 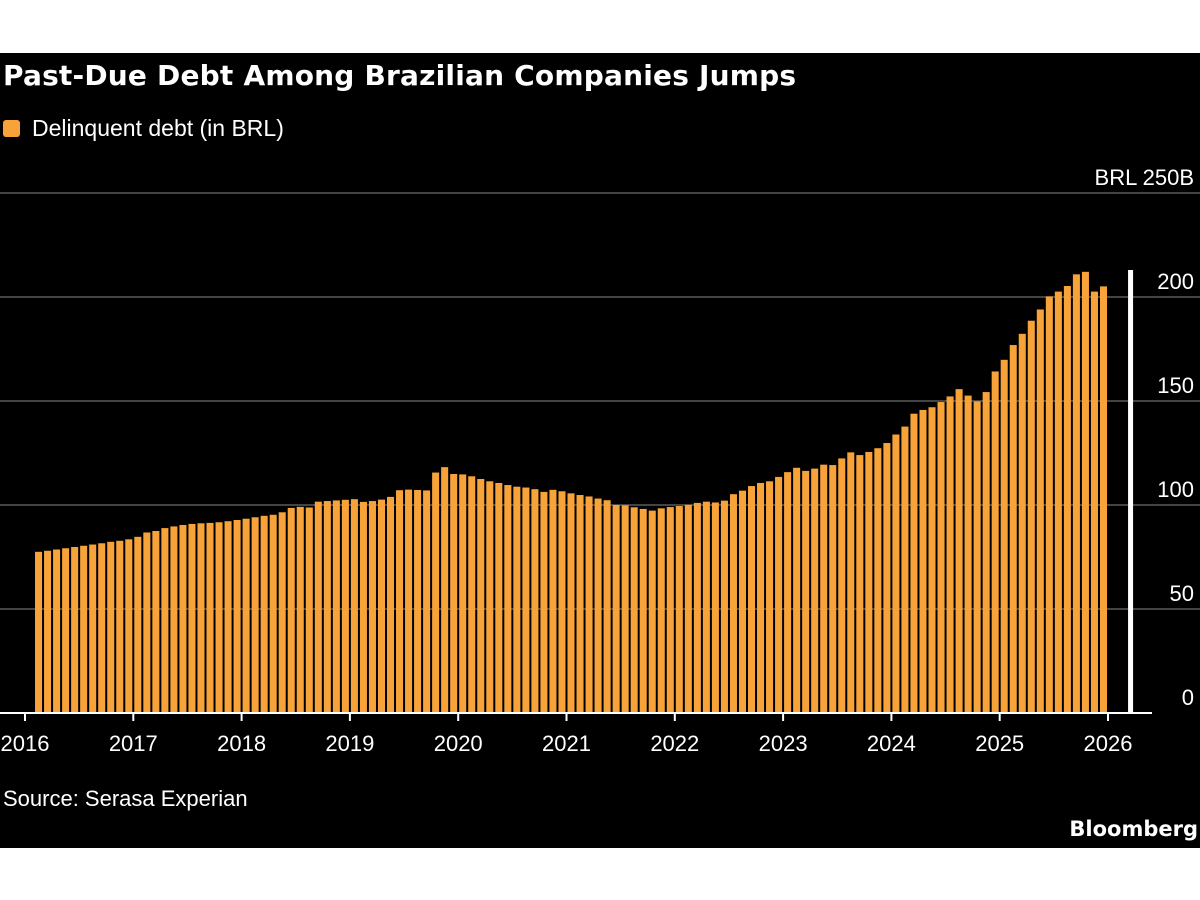 I want to click on y-tick-label: 50, so click(x=1182, y=593).